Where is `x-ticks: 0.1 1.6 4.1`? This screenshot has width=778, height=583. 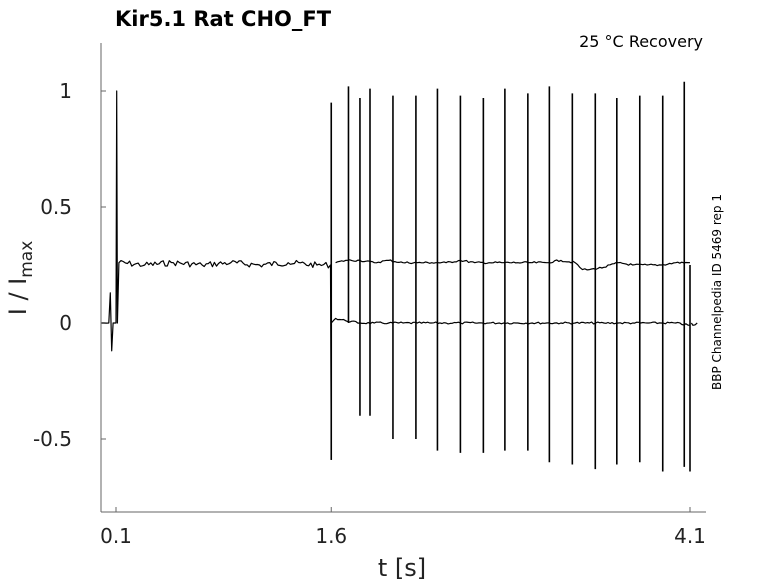
x-ticks: 0.1 1.6 4.1 is located at coordinates (403, 527).